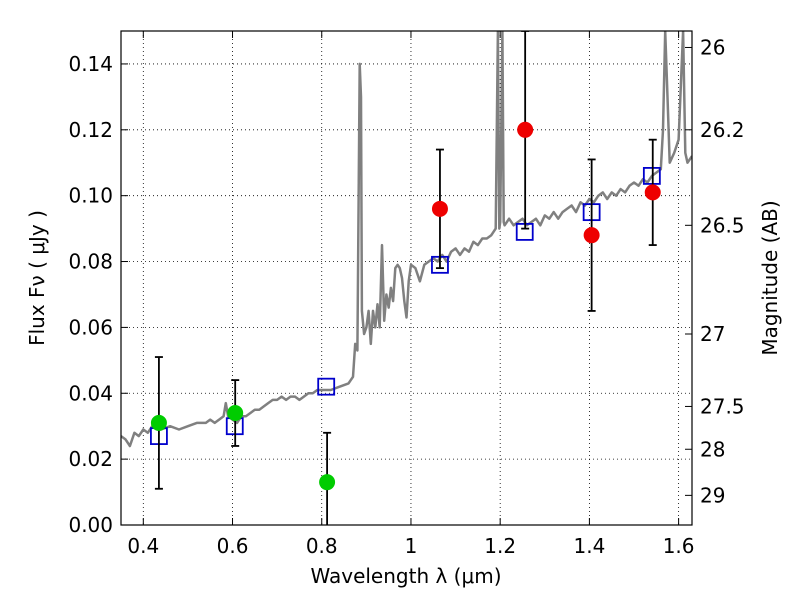  I want to click on right-tick-label: 27.5, so click(722, 406).